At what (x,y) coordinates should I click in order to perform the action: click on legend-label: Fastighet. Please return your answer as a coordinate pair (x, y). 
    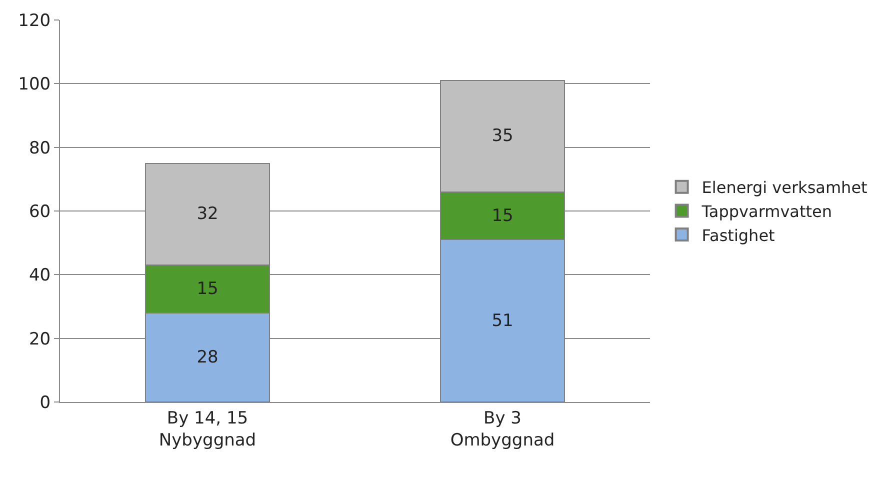
    Looking at the image, I should click on (738, 235).